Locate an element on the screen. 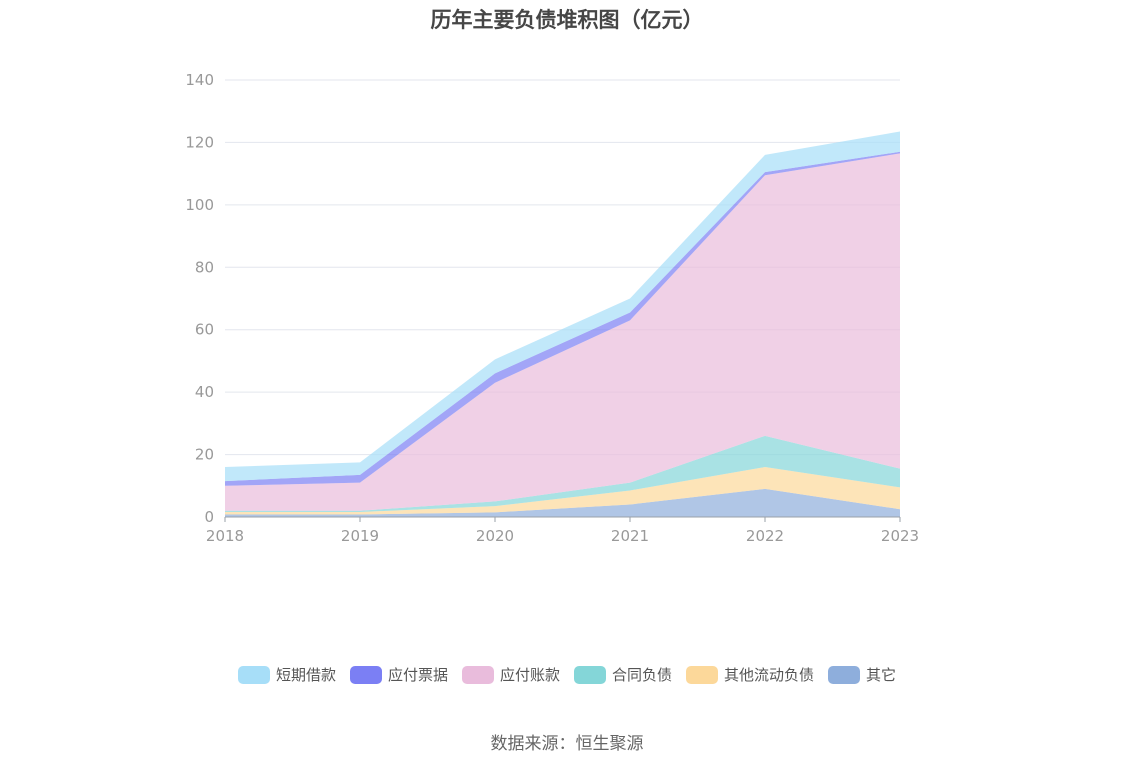  legend-label: 其他流动负债 is located at coordinates (769, 675).